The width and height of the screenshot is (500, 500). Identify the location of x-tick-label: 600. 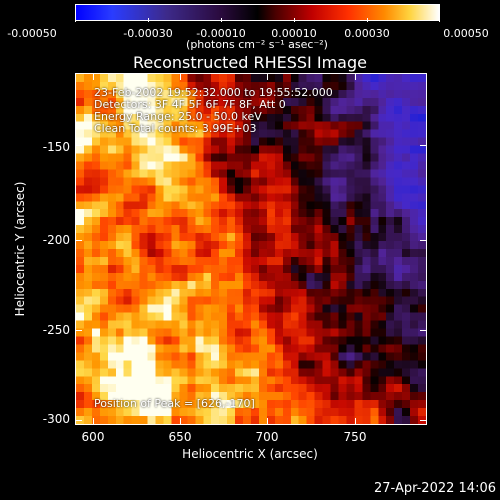
(93, 437).